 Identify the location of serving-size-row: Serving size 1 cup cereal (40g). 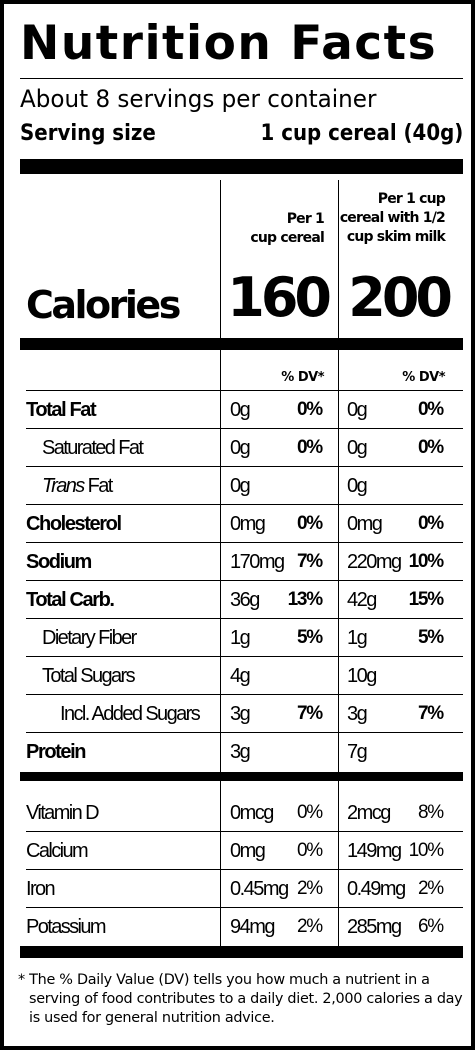
(241, 134).